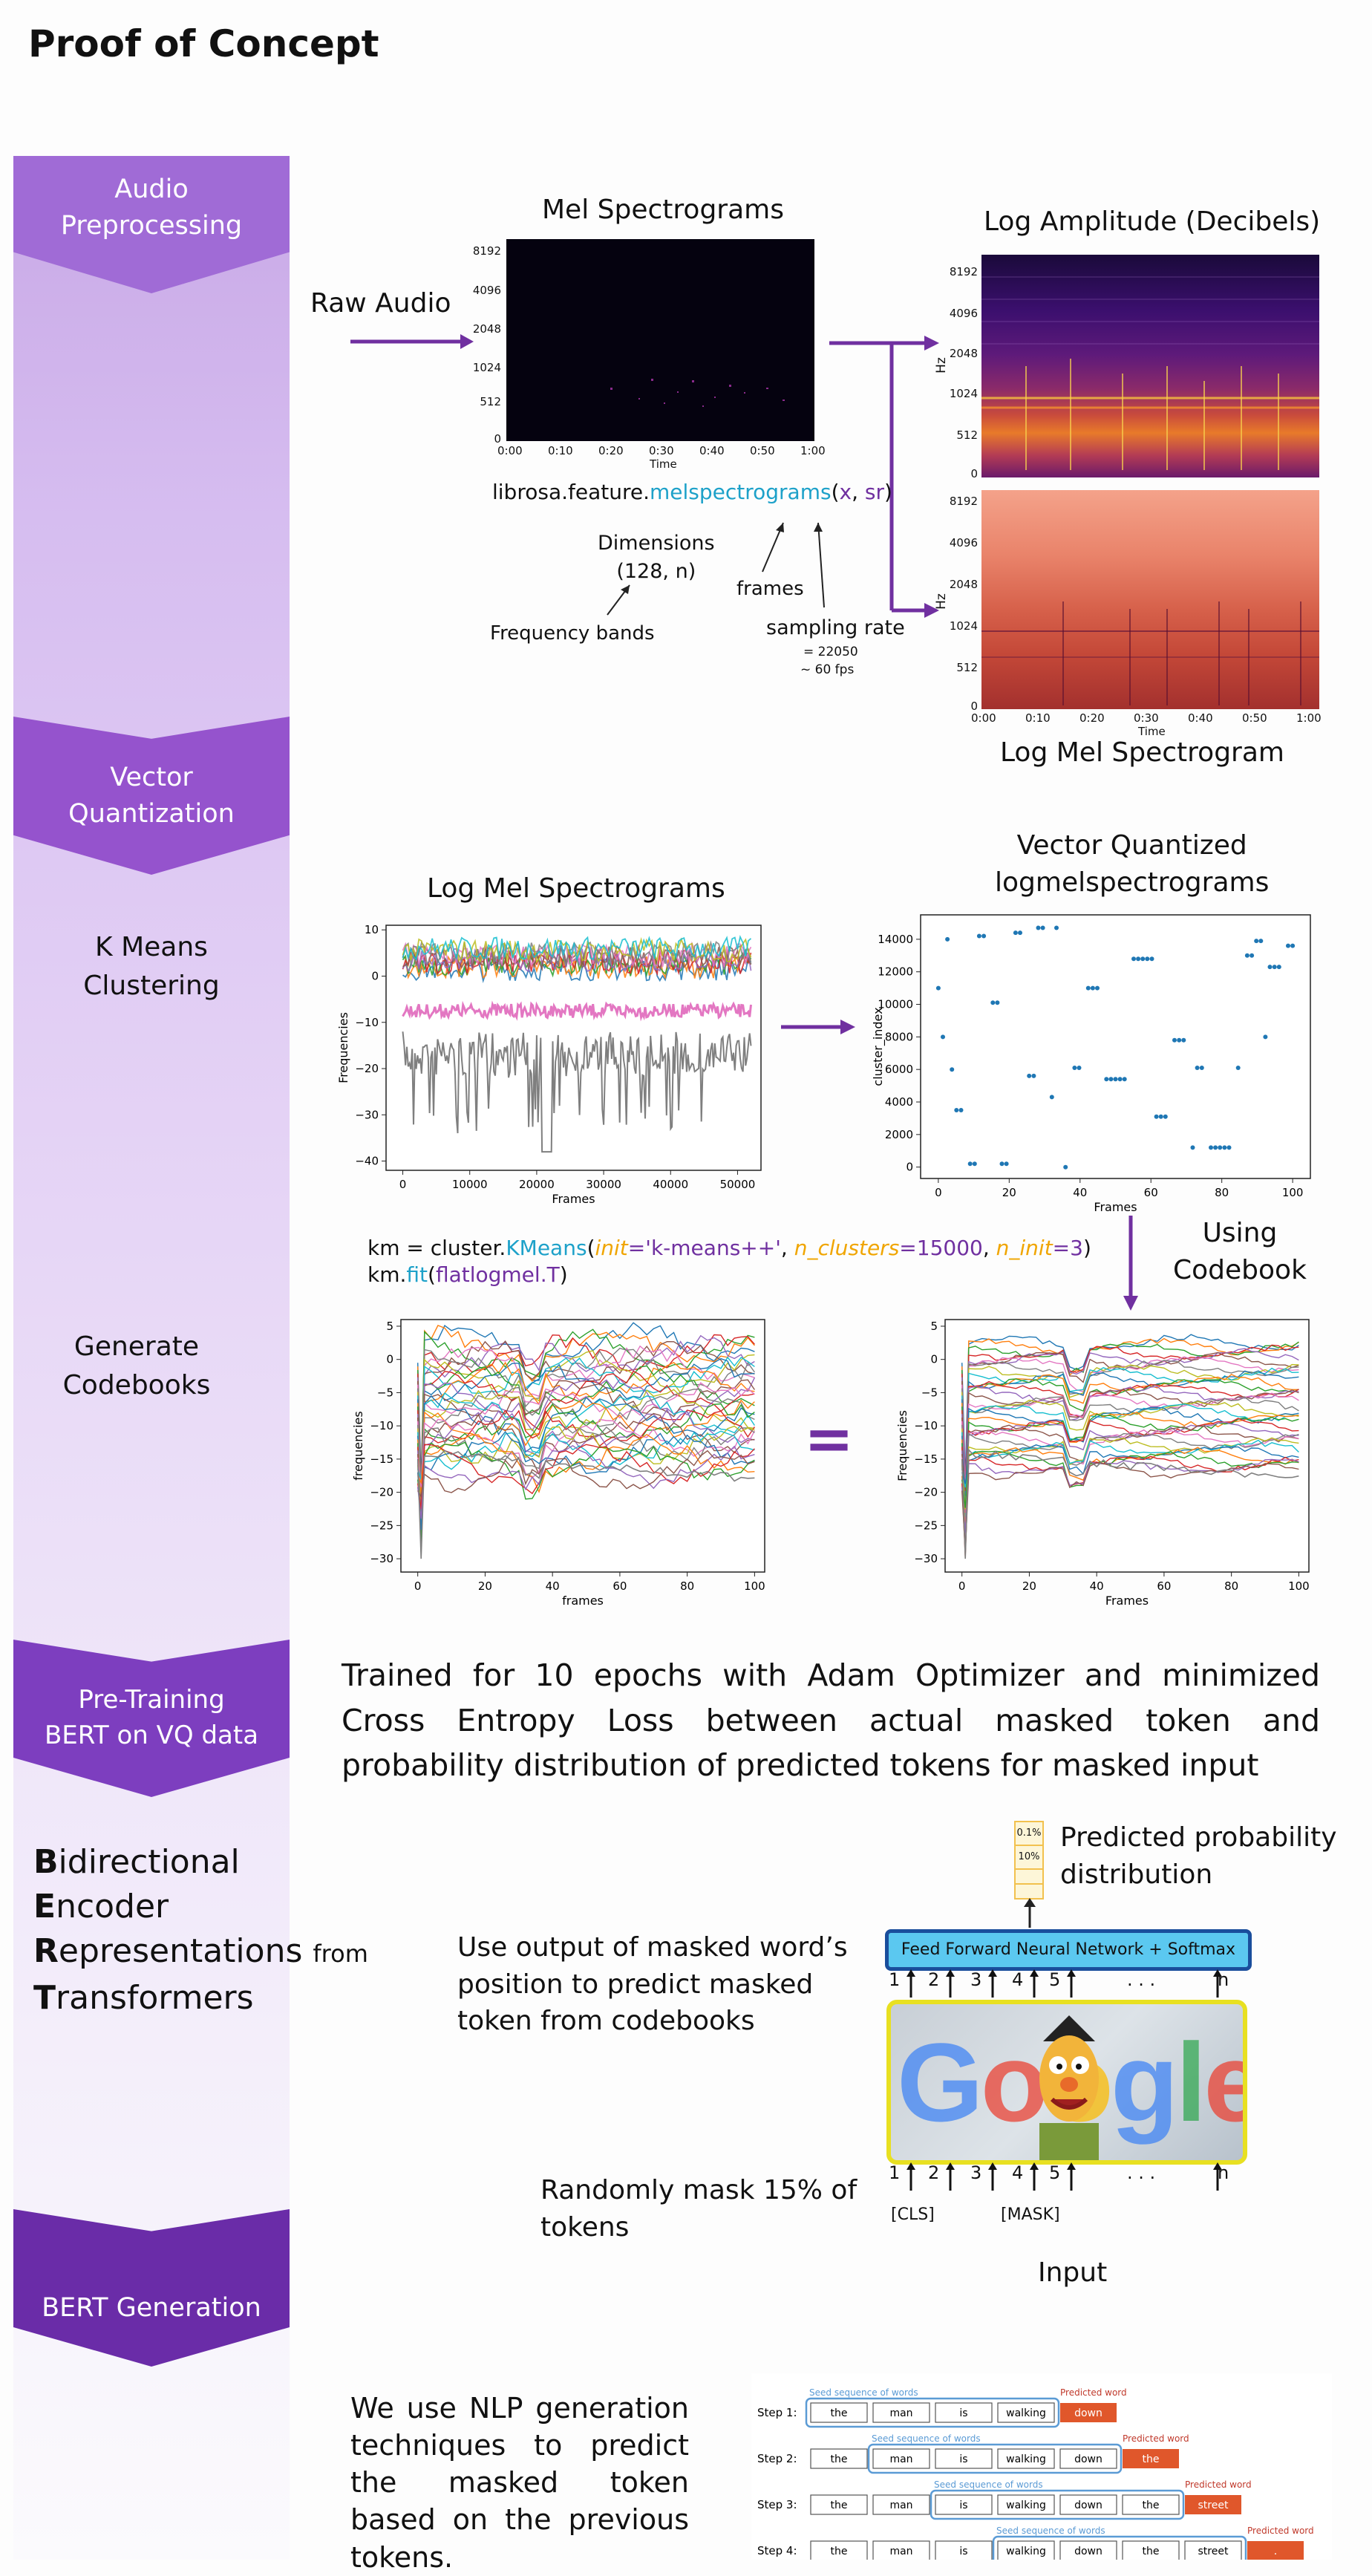 The image size is (1372, 2576). What do you see at coordinates (941, 601) in the screenshot?
I see `log-mel-y-label: Hz` at bounding box center [941, 601].